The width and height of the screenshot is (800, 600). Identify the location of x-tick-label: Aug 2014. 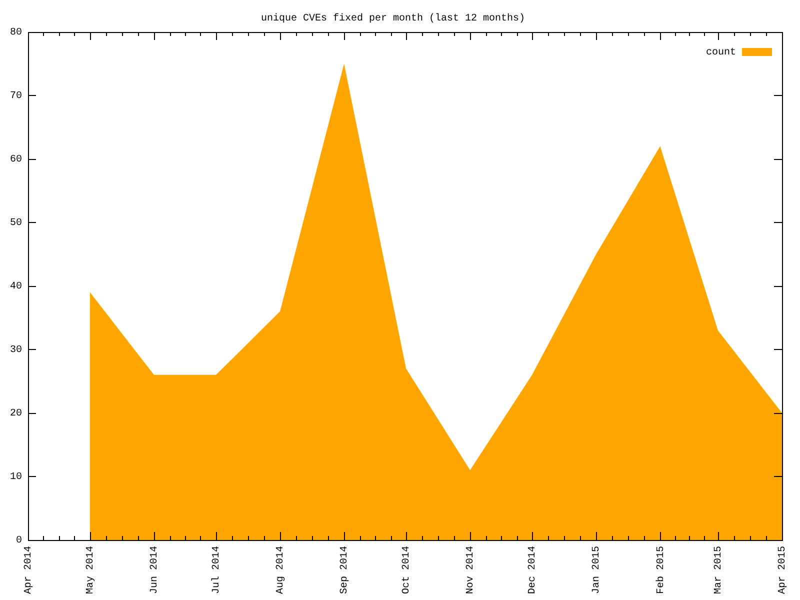
(281, 570).